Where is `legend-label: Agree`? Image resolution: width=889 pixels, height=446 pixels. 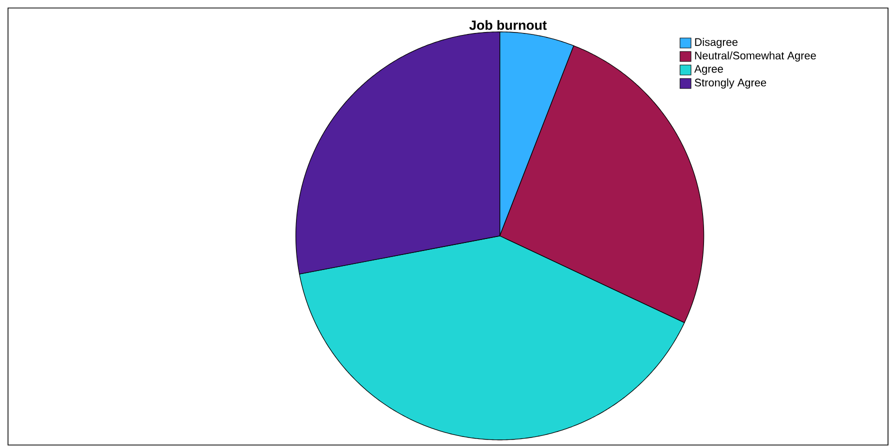 legend-label: Agree is located at coordinates (708, 70).